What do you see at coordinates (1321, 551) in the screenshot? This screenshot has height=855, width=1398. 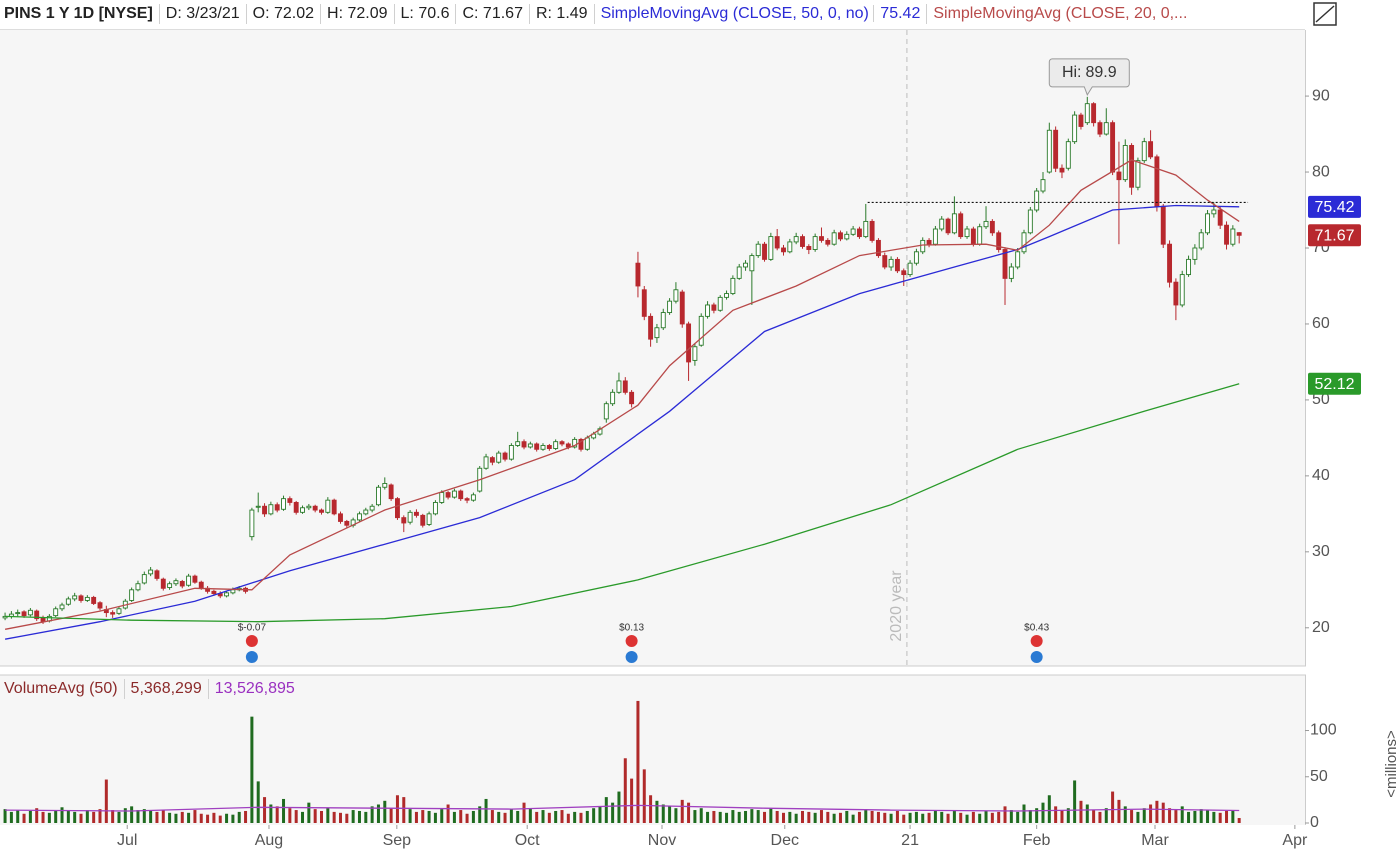 I see `y-tick-label: 30` at bounding box center [1321, 551].